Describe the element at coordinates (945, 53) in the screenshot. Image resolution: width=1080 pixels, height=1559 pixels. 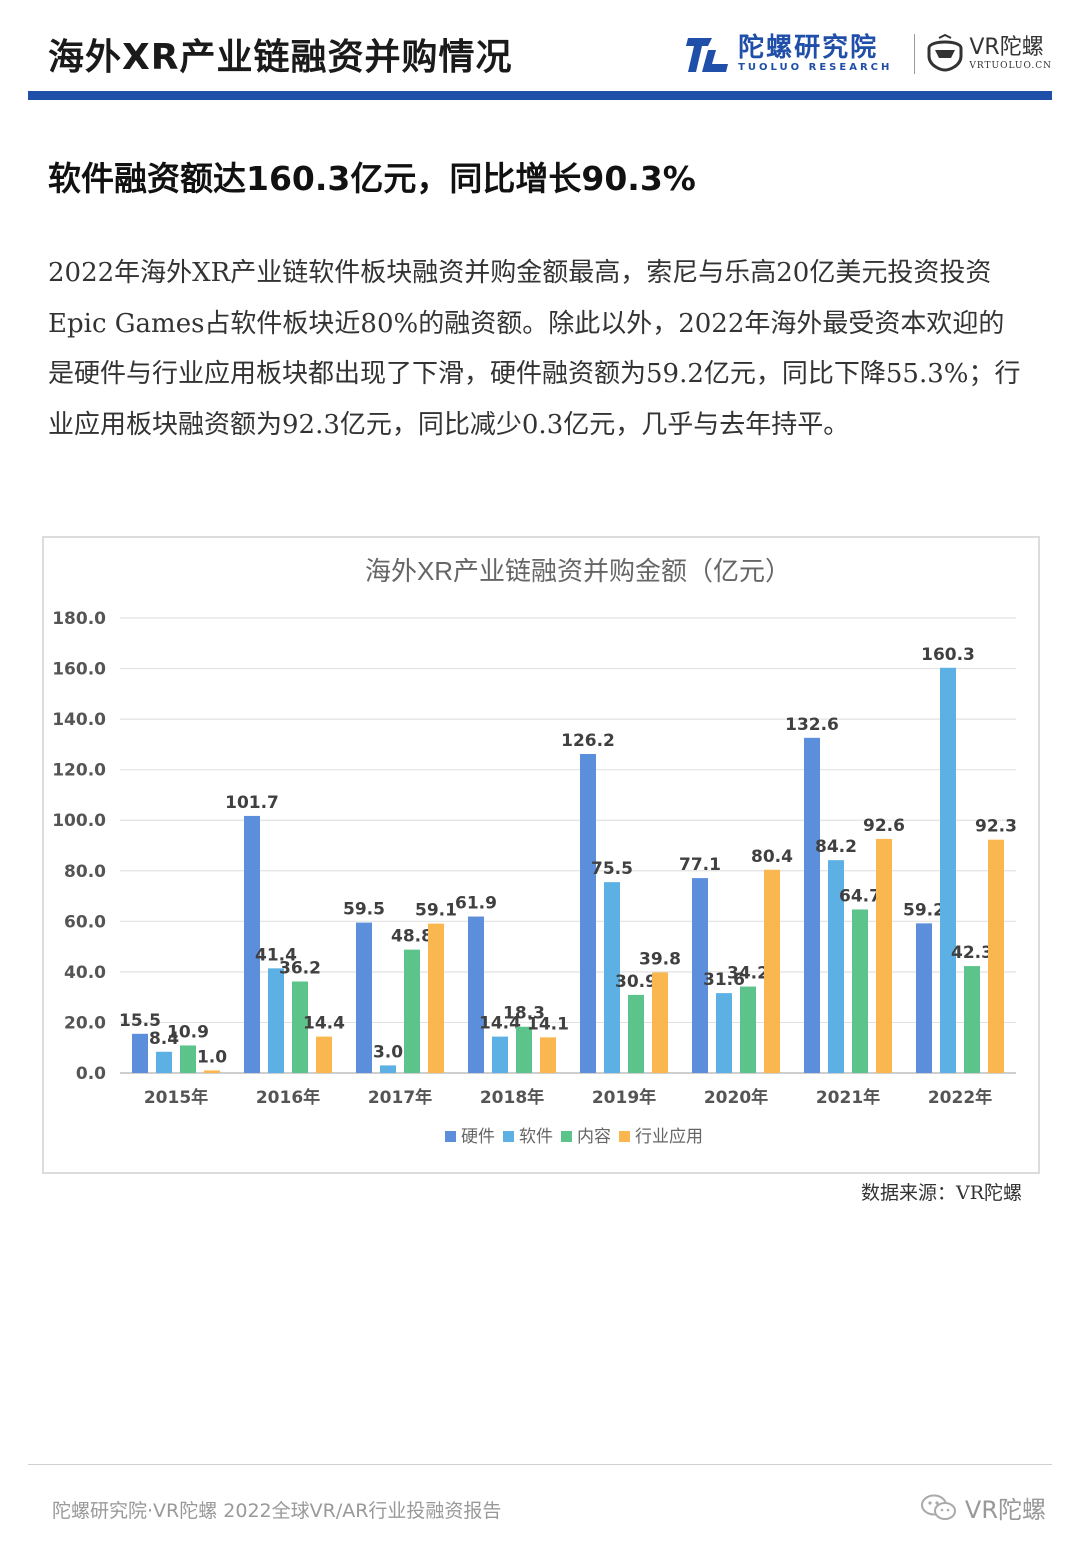
I see `vr-headset-icon` at that location.